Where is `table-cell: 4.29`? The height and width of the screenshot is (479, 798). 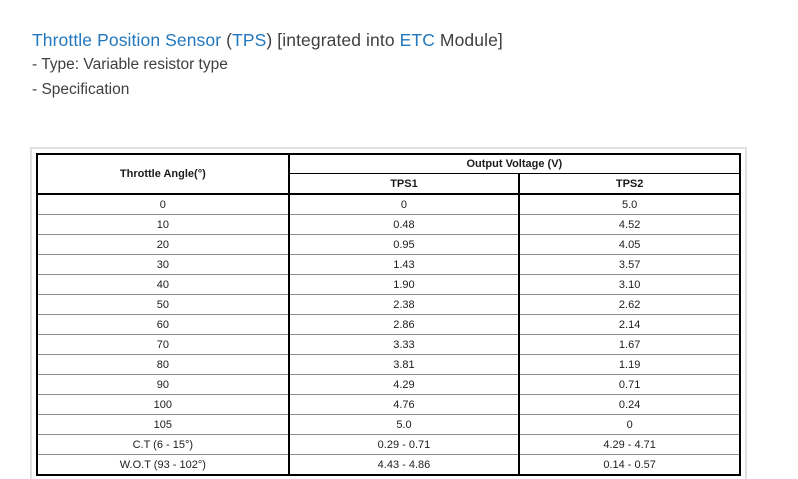
table-cell: 4.29 is located at coordinates (403, 384).